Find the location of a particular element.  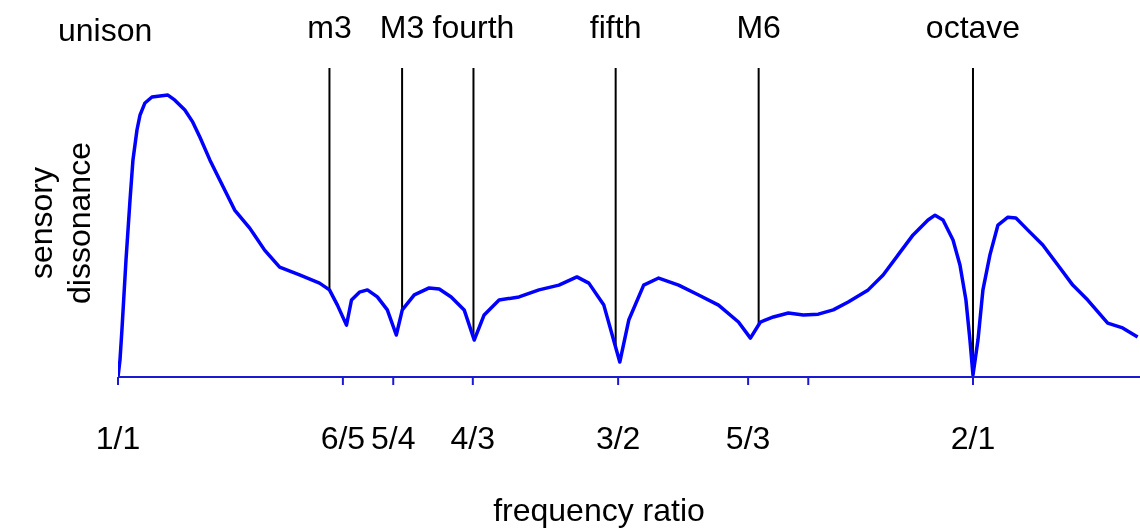

ref-line-label: M3 is located at coordinates (402, 27).